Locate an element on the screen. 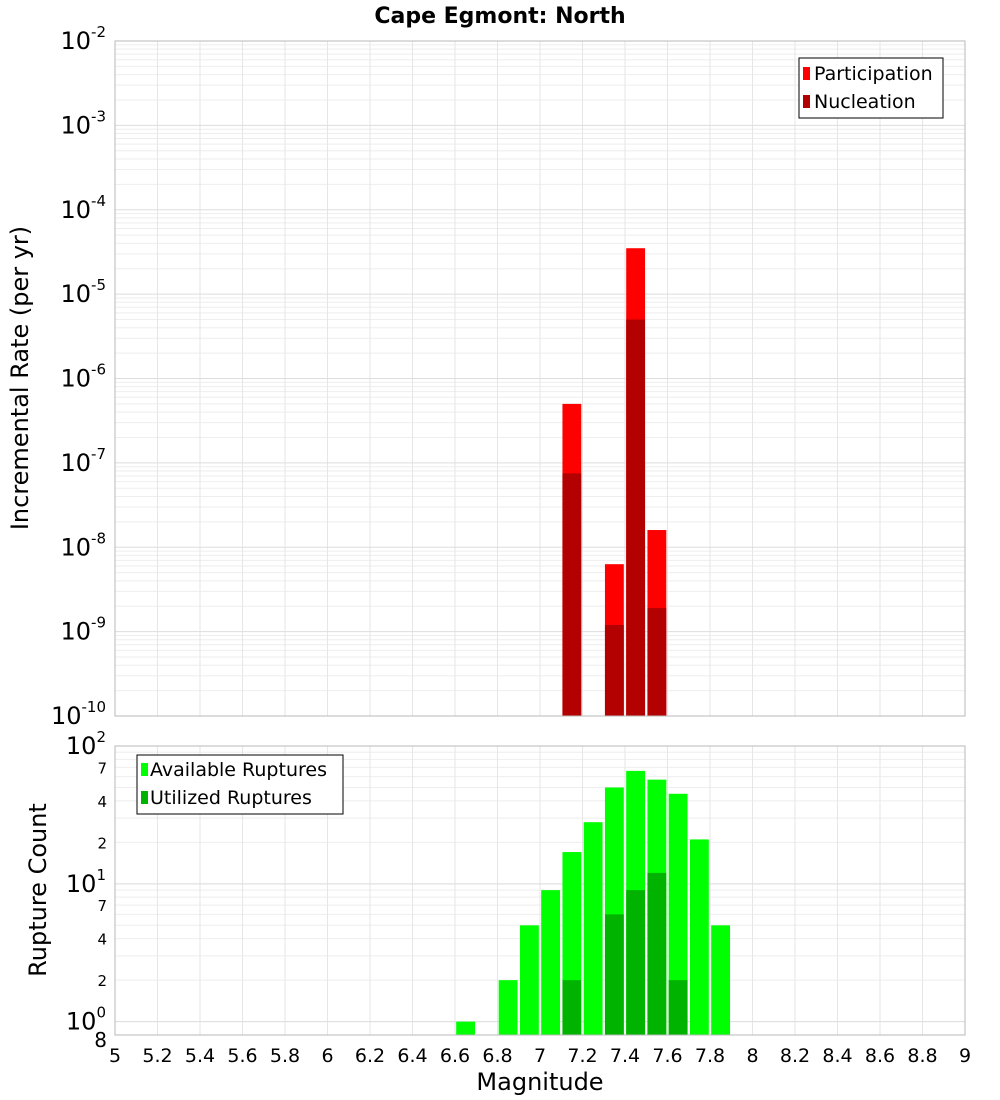 The image size is (1000, 1100). x-tick-label: 8.6 is located at coordinates (880, 1056).